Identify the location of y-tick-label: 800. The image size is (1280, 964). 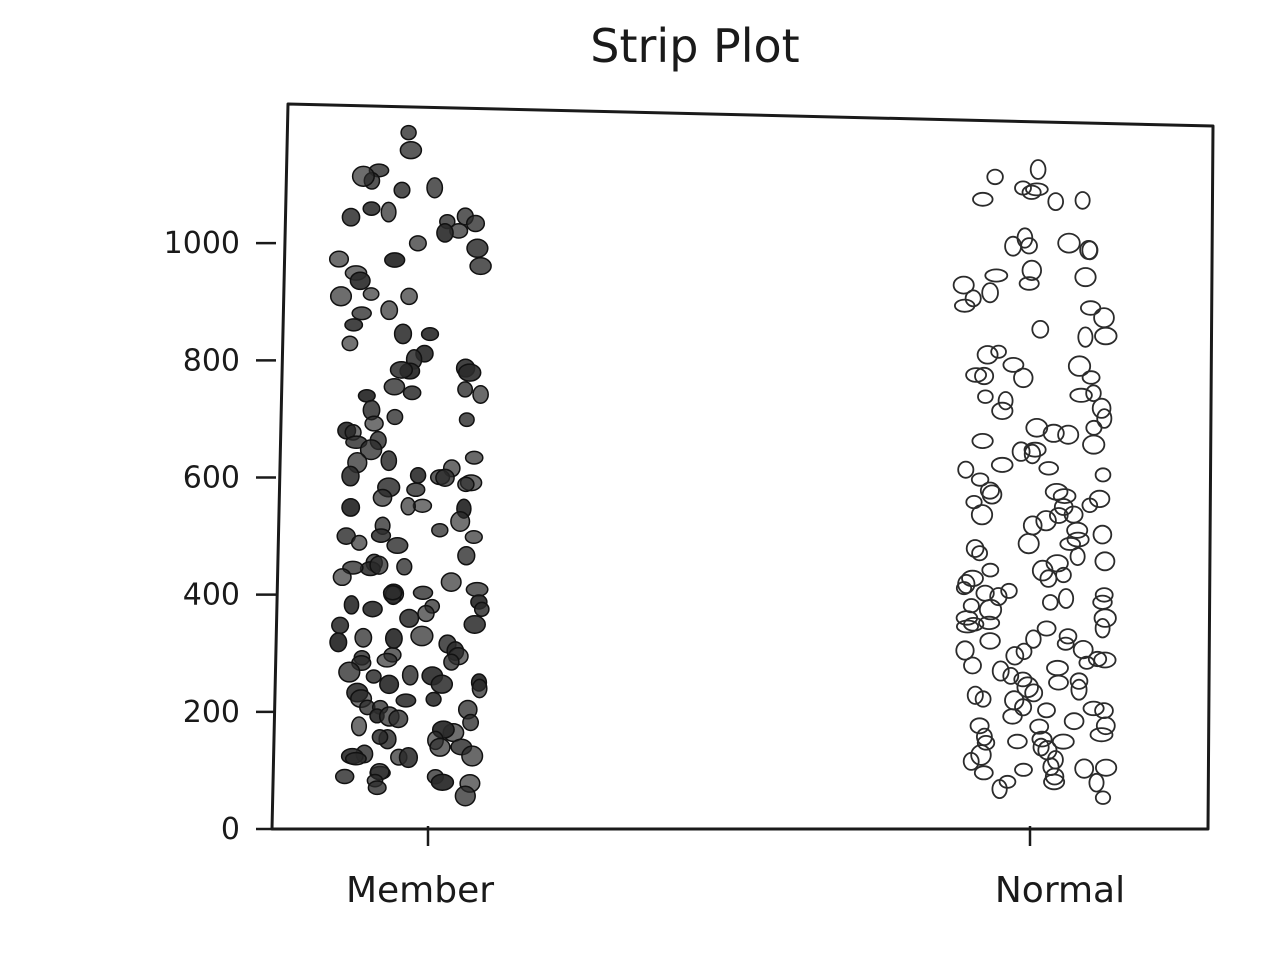
(211, 360).